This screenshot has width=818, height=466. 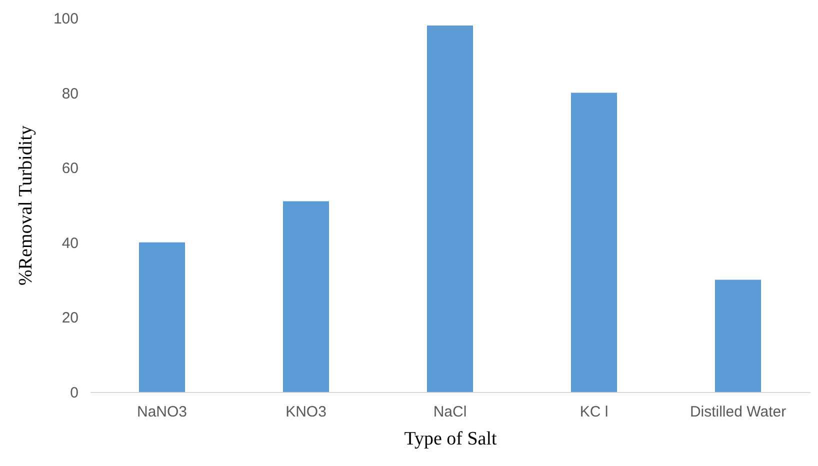 What do you see at coordinates (70, 243) in the screenshot?
I see `y-tick-label: 40` at bounding box center [70, 243].